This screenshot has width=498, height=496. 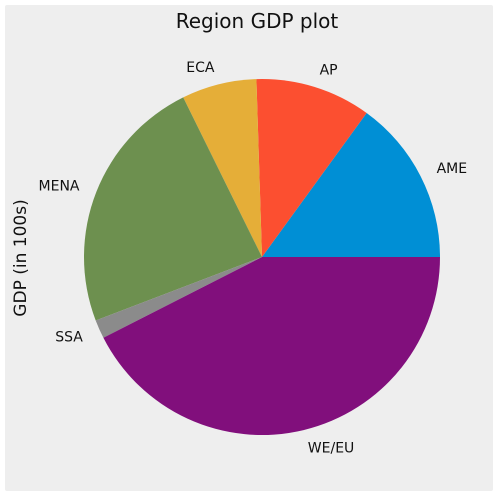 I want to click on pie-label-ssa: SSA, so click(x=69, y=338).